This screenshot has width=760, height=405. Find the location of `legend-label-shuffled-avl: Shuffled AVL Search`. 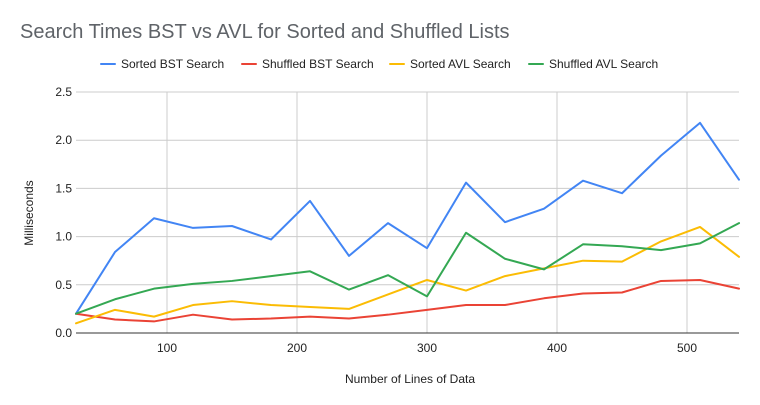

legend-label-shuffled-avl: Shuffled AVL Search is located at coordinates (603, 64).